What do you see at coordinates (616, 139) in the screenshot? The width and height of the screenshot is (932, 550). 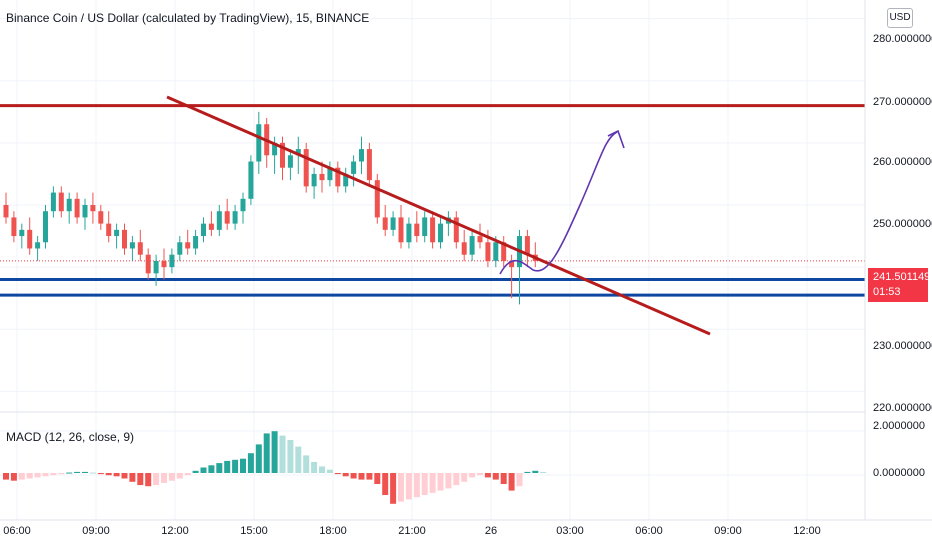 I see `arrow-head` at bounding box center [616, 139].